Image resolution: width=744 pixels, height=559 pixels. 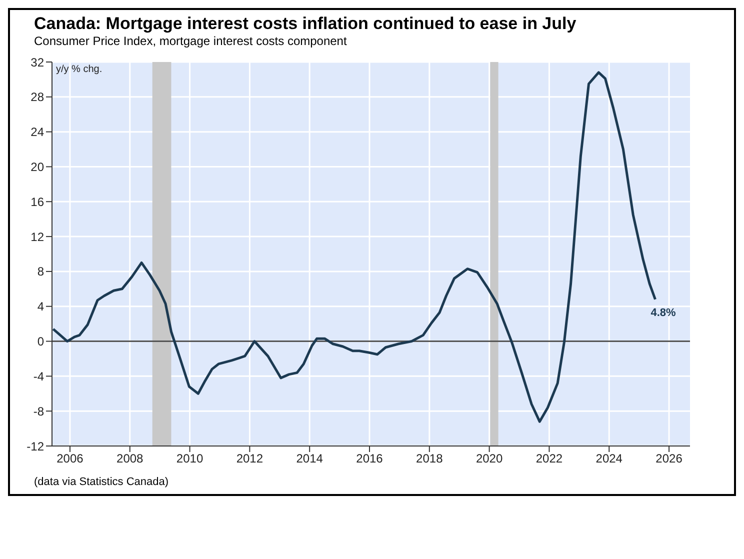 I want to click on y-axis-title: y/y % chg., so click(x=79, y=69).